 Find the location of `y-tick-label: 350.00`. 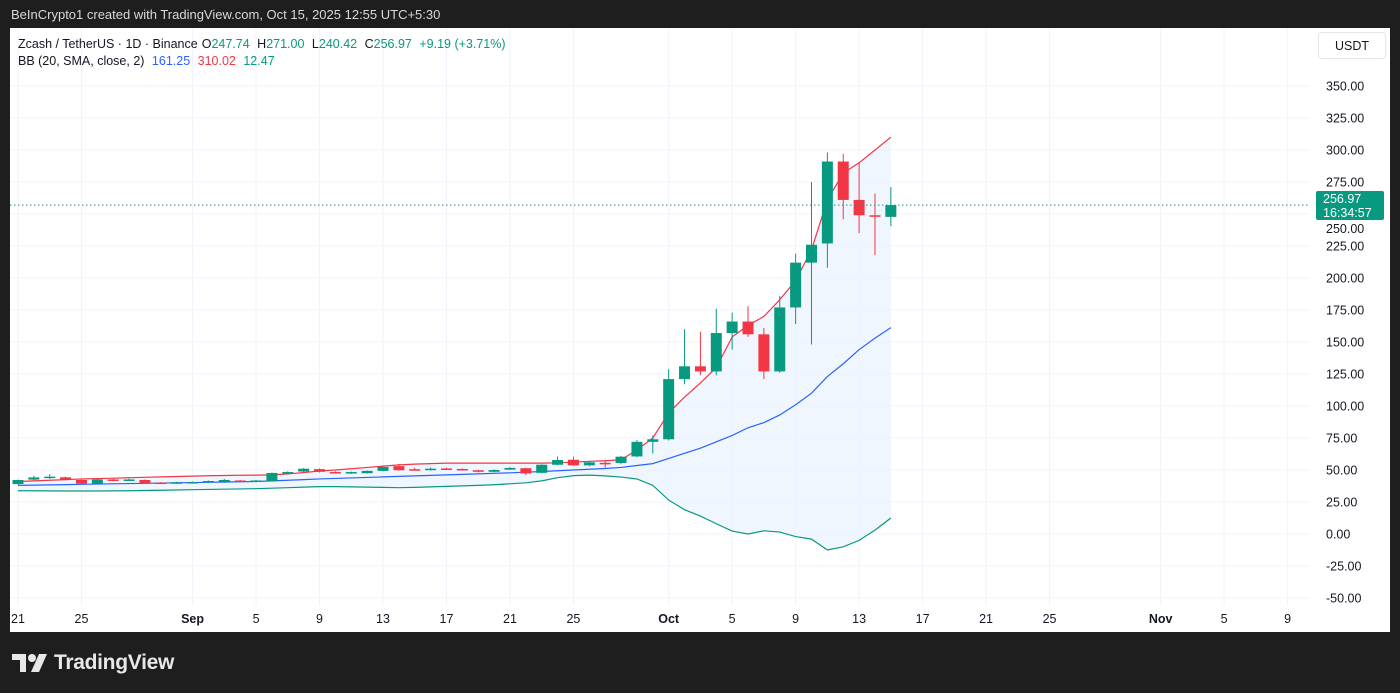

y-tick-label: 350.00 is located at coordinates (1345, 87).